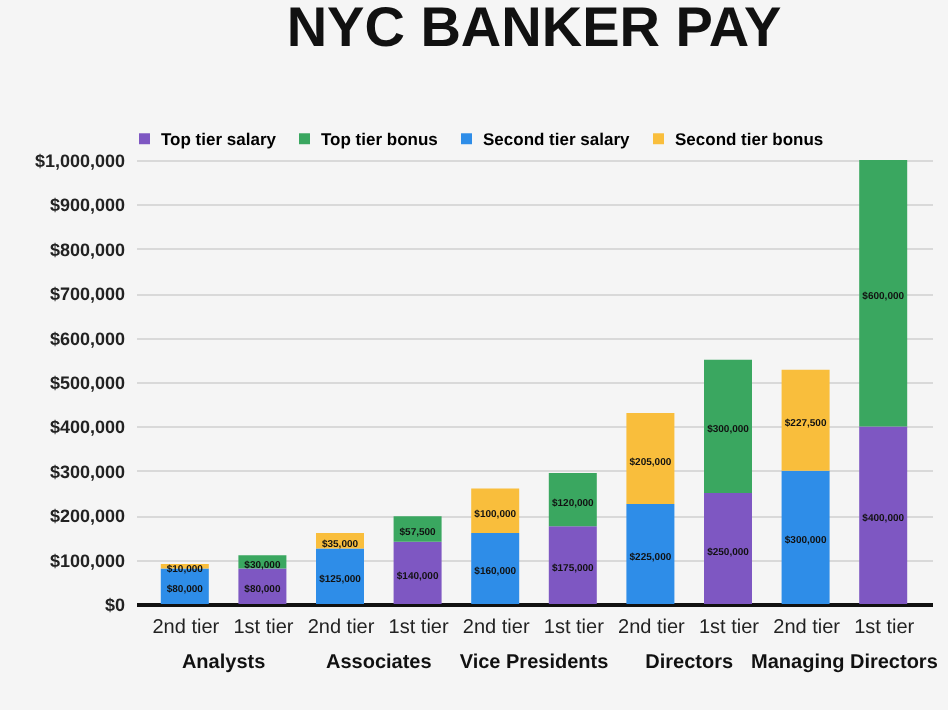  What do you see at coordinates (87, 560) in the screenshot?
I see `y-tick-label: $100,000` at bounding box center [87, 560].